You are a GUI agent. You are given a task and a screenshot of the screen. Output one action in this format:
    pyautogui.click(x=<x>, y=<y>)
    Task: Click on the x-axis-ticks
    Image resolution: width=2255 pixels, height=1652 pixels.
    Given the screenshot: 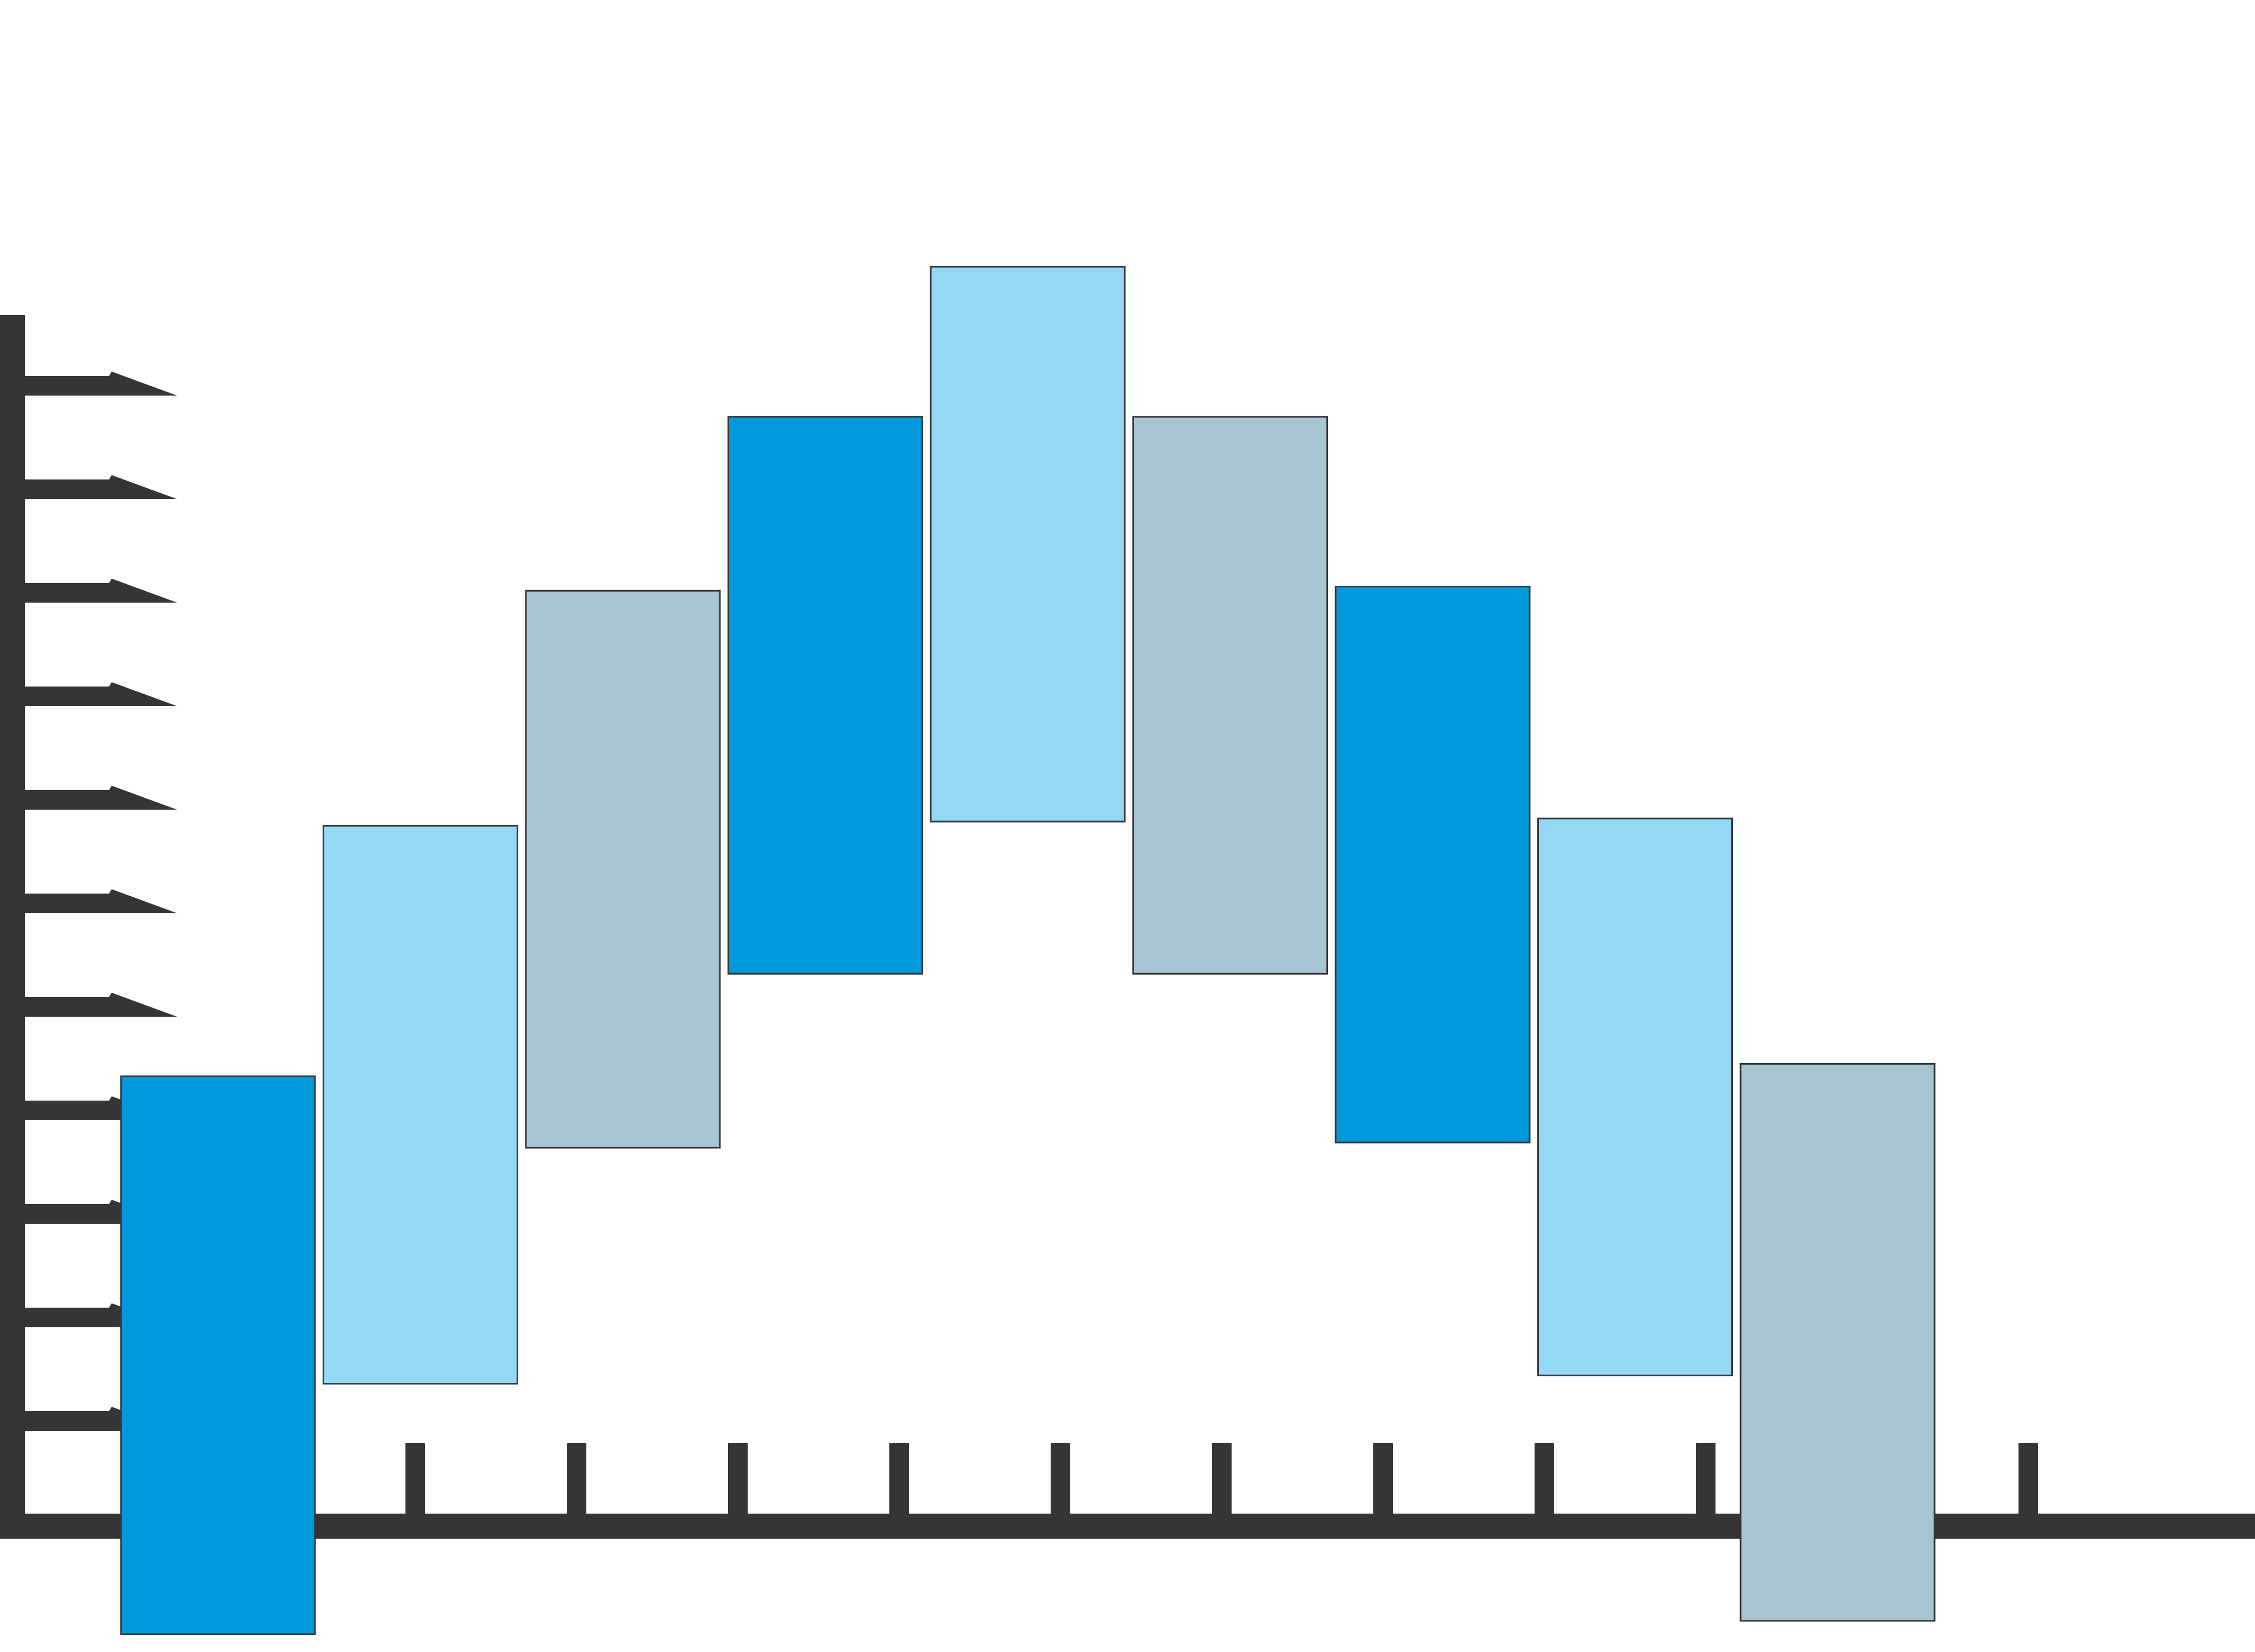 What is the action you would take?
    pyautogui.click(x=1221, y=1484)
    